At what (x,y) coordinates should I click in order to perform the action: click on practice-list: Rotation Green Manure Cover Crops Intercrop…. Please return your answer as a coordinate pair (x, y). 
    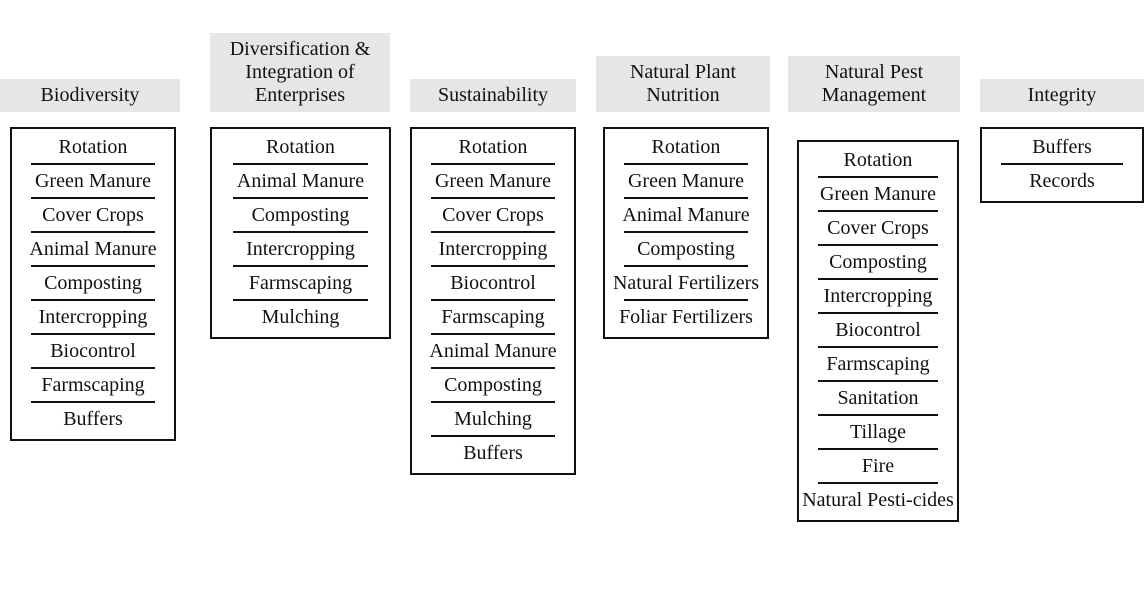
    Looking at the image, I should click on (493, 301).